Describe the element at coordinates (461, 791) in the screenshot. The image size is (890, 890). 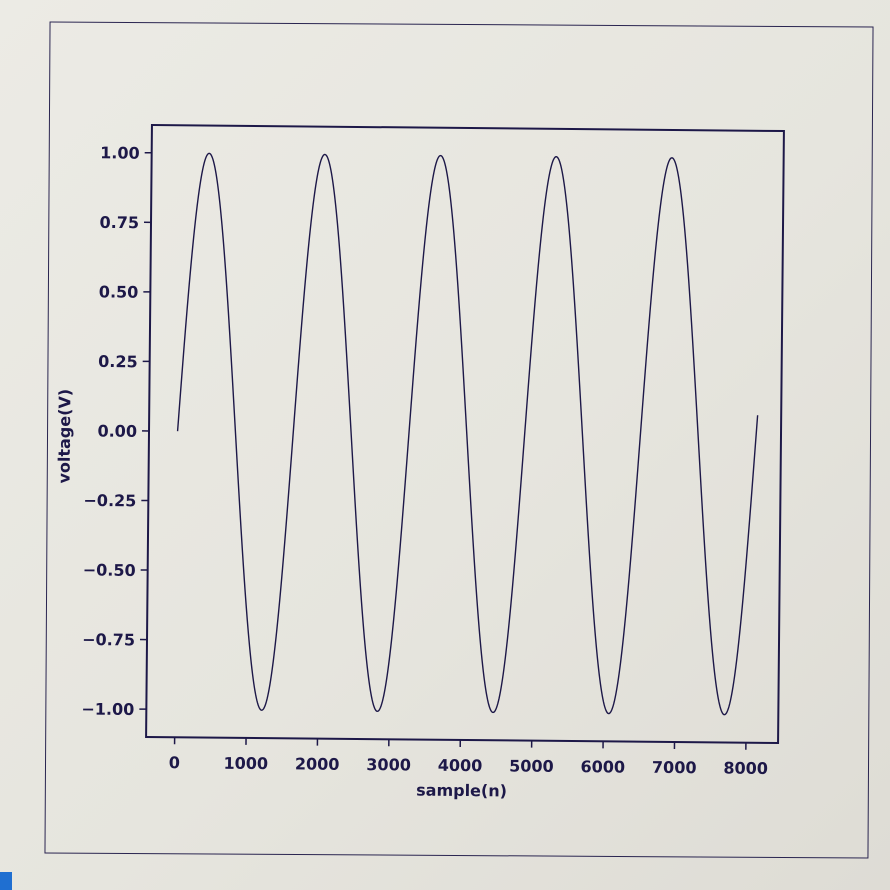
I see `x-axis-label: sample(n)` at that location.